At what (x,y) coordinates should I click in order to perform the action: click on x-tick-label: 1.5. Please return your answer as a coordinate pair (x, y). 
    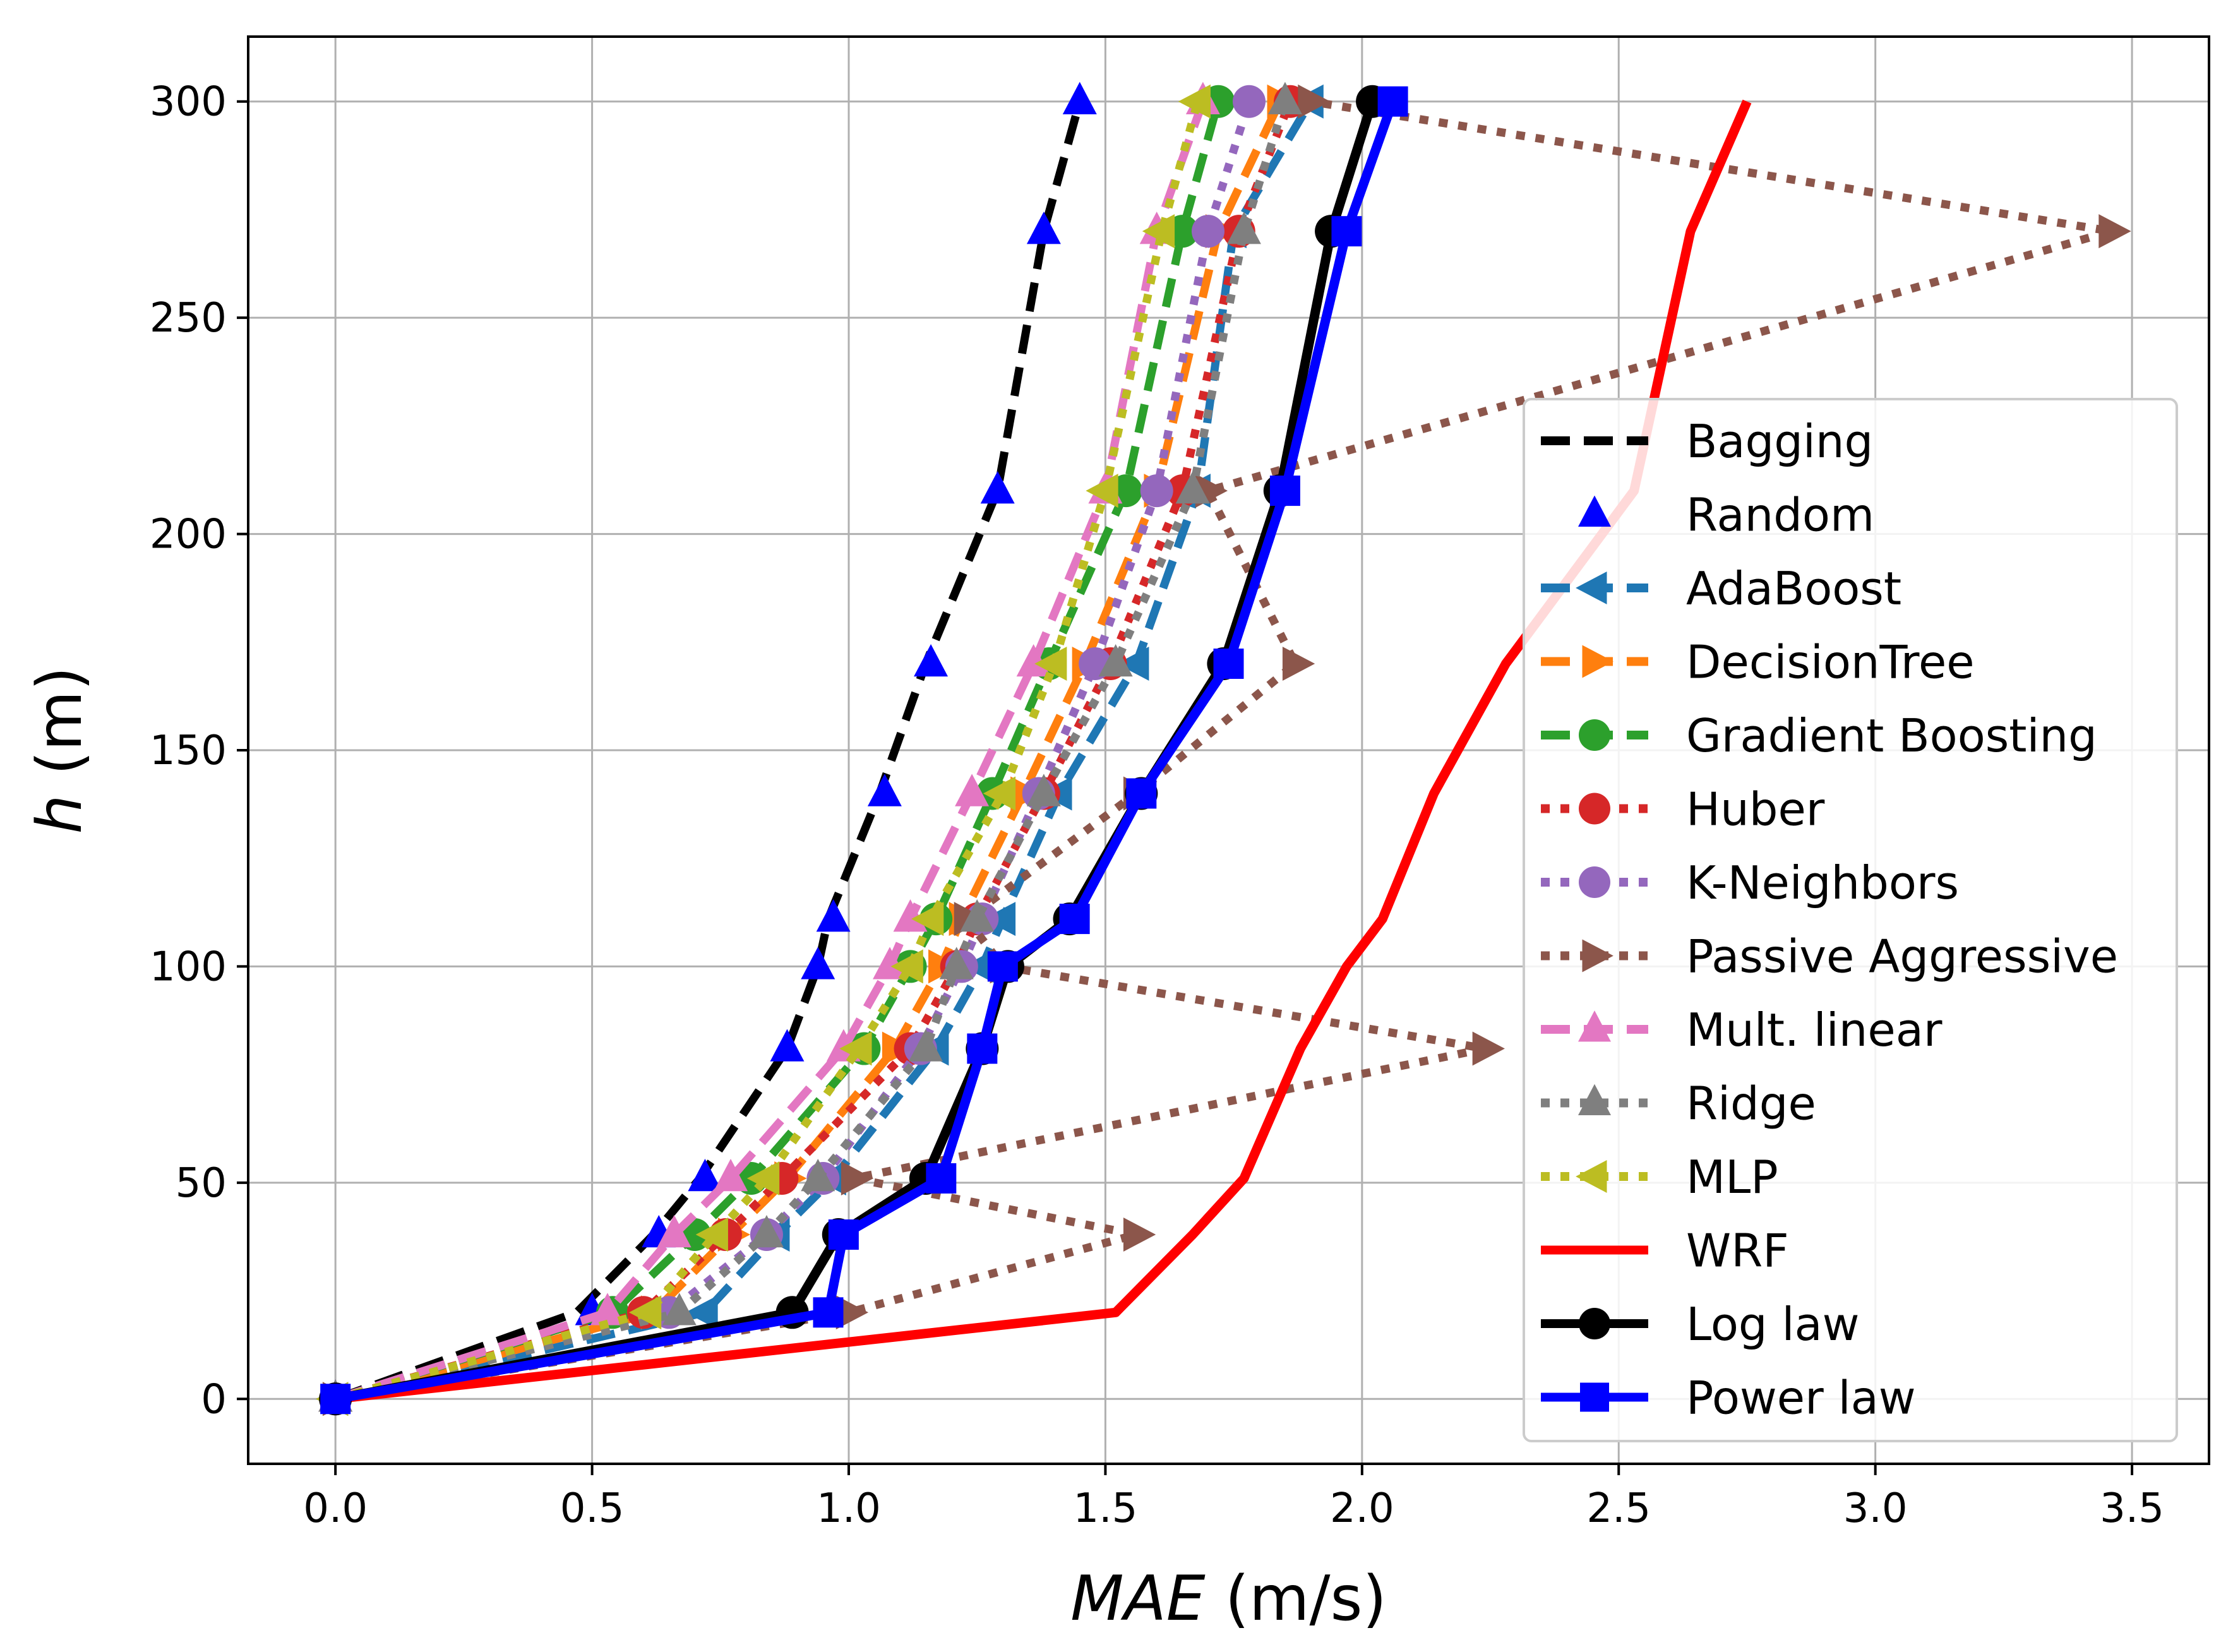
    Looking at the image, I should click on (1106, 1508).